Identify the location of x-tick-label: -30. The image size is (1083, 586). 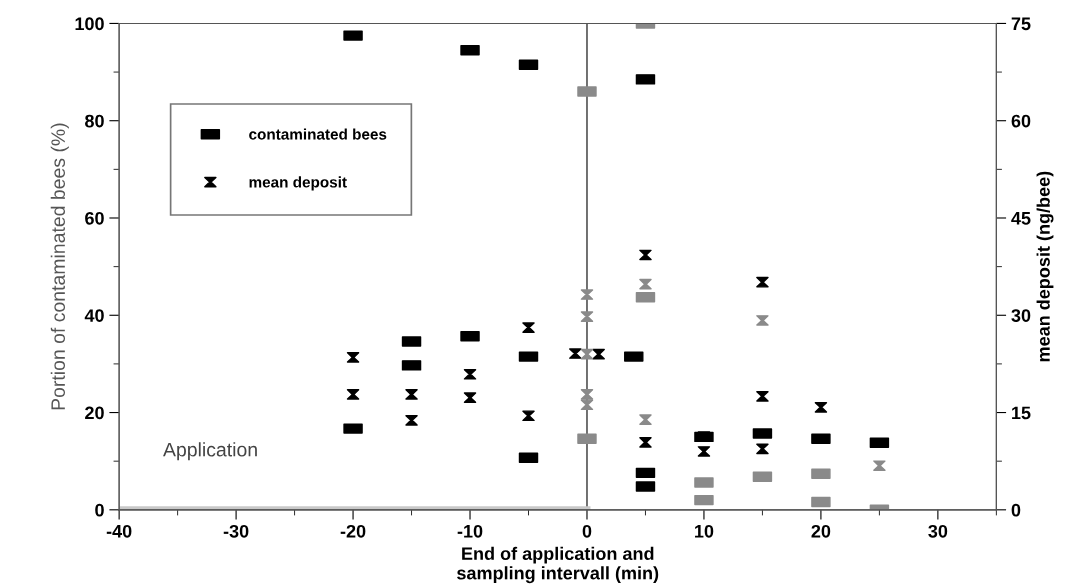
(236, 531).